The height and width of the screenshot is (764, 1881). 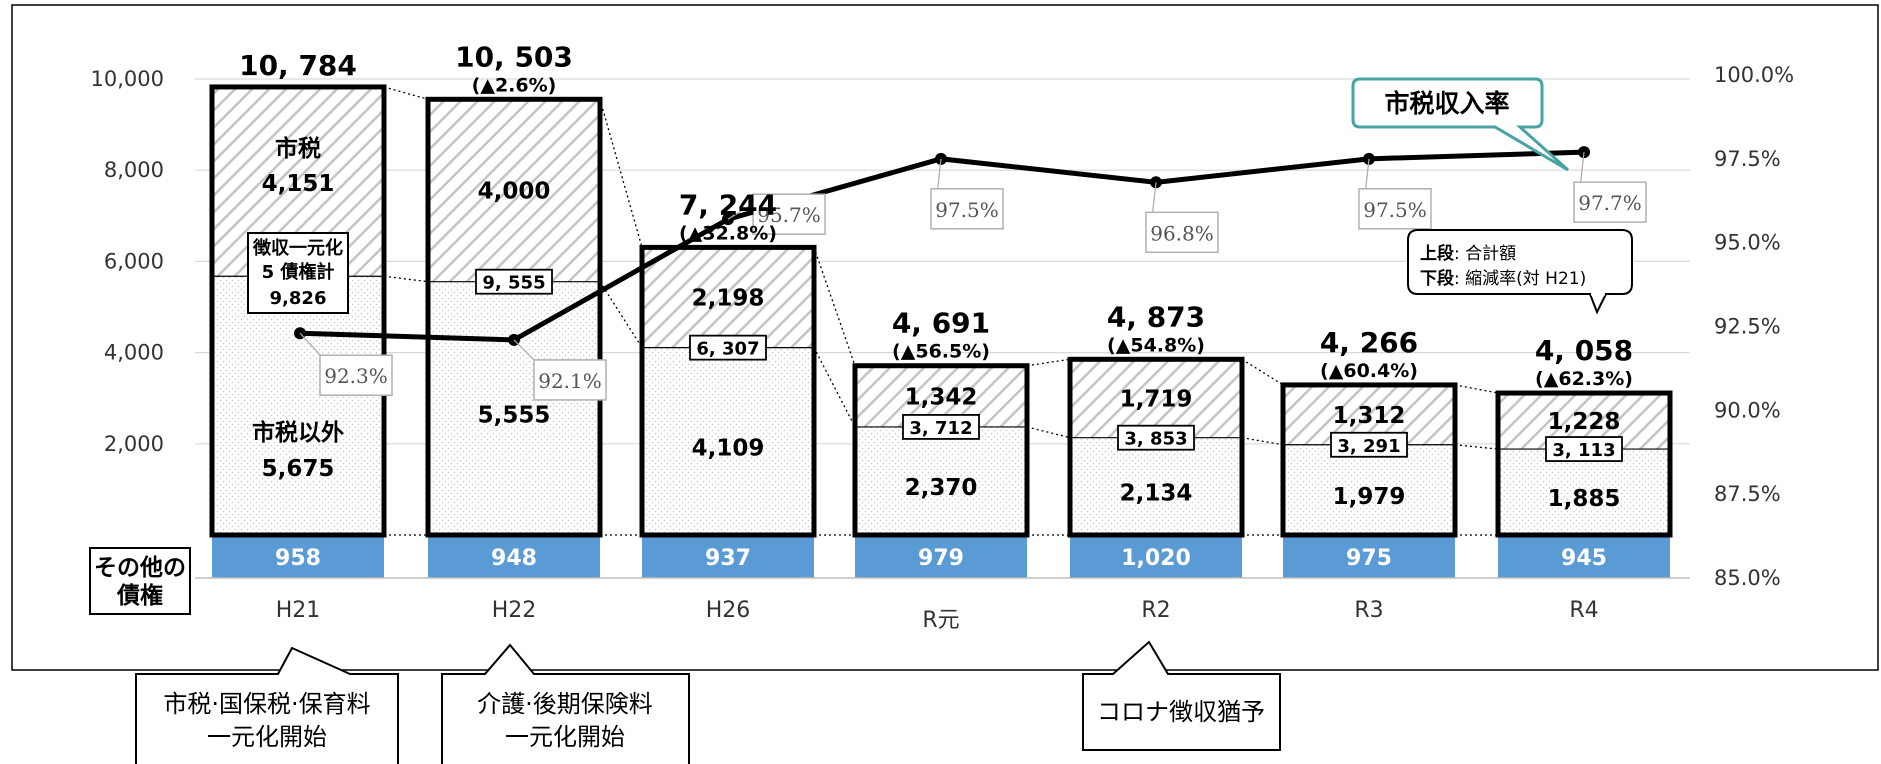 What do you see at coordinates (514, 85) in the screenshot?
I see `change-rate-label: (▲2.6%)` at bounding box center [514, 85].